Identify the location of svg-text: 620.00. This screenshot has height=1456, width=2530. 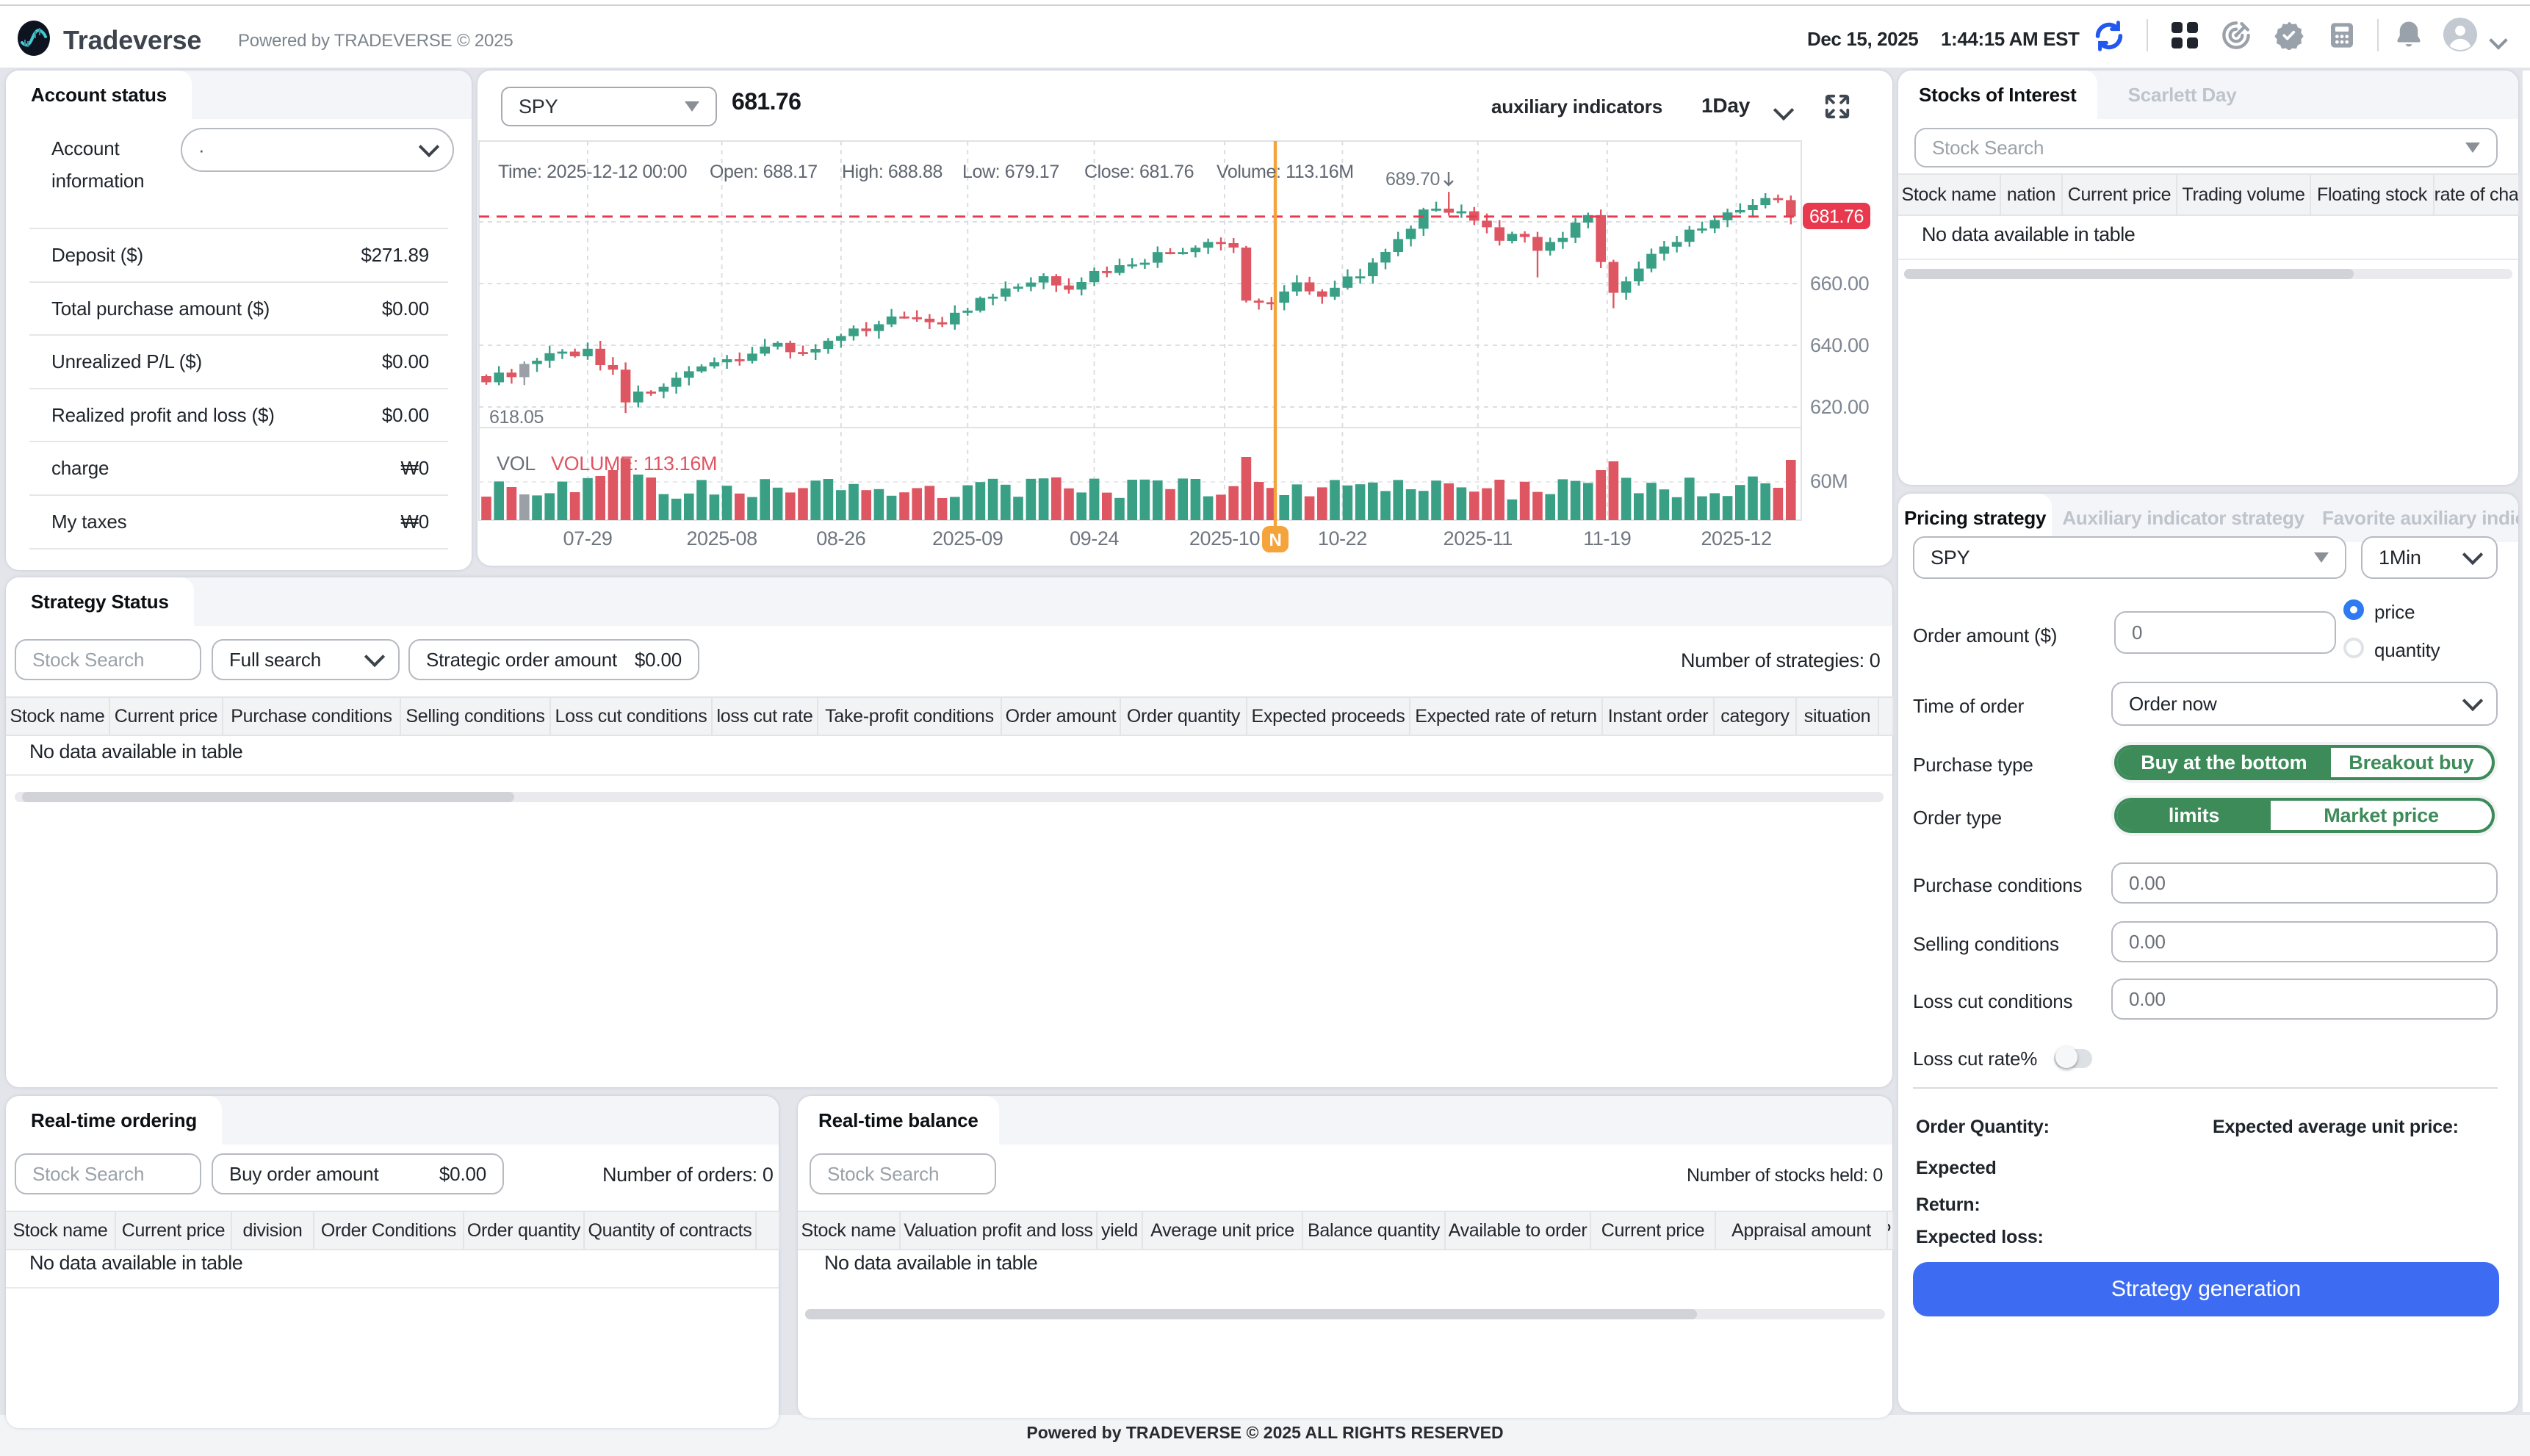
(1839, 407).